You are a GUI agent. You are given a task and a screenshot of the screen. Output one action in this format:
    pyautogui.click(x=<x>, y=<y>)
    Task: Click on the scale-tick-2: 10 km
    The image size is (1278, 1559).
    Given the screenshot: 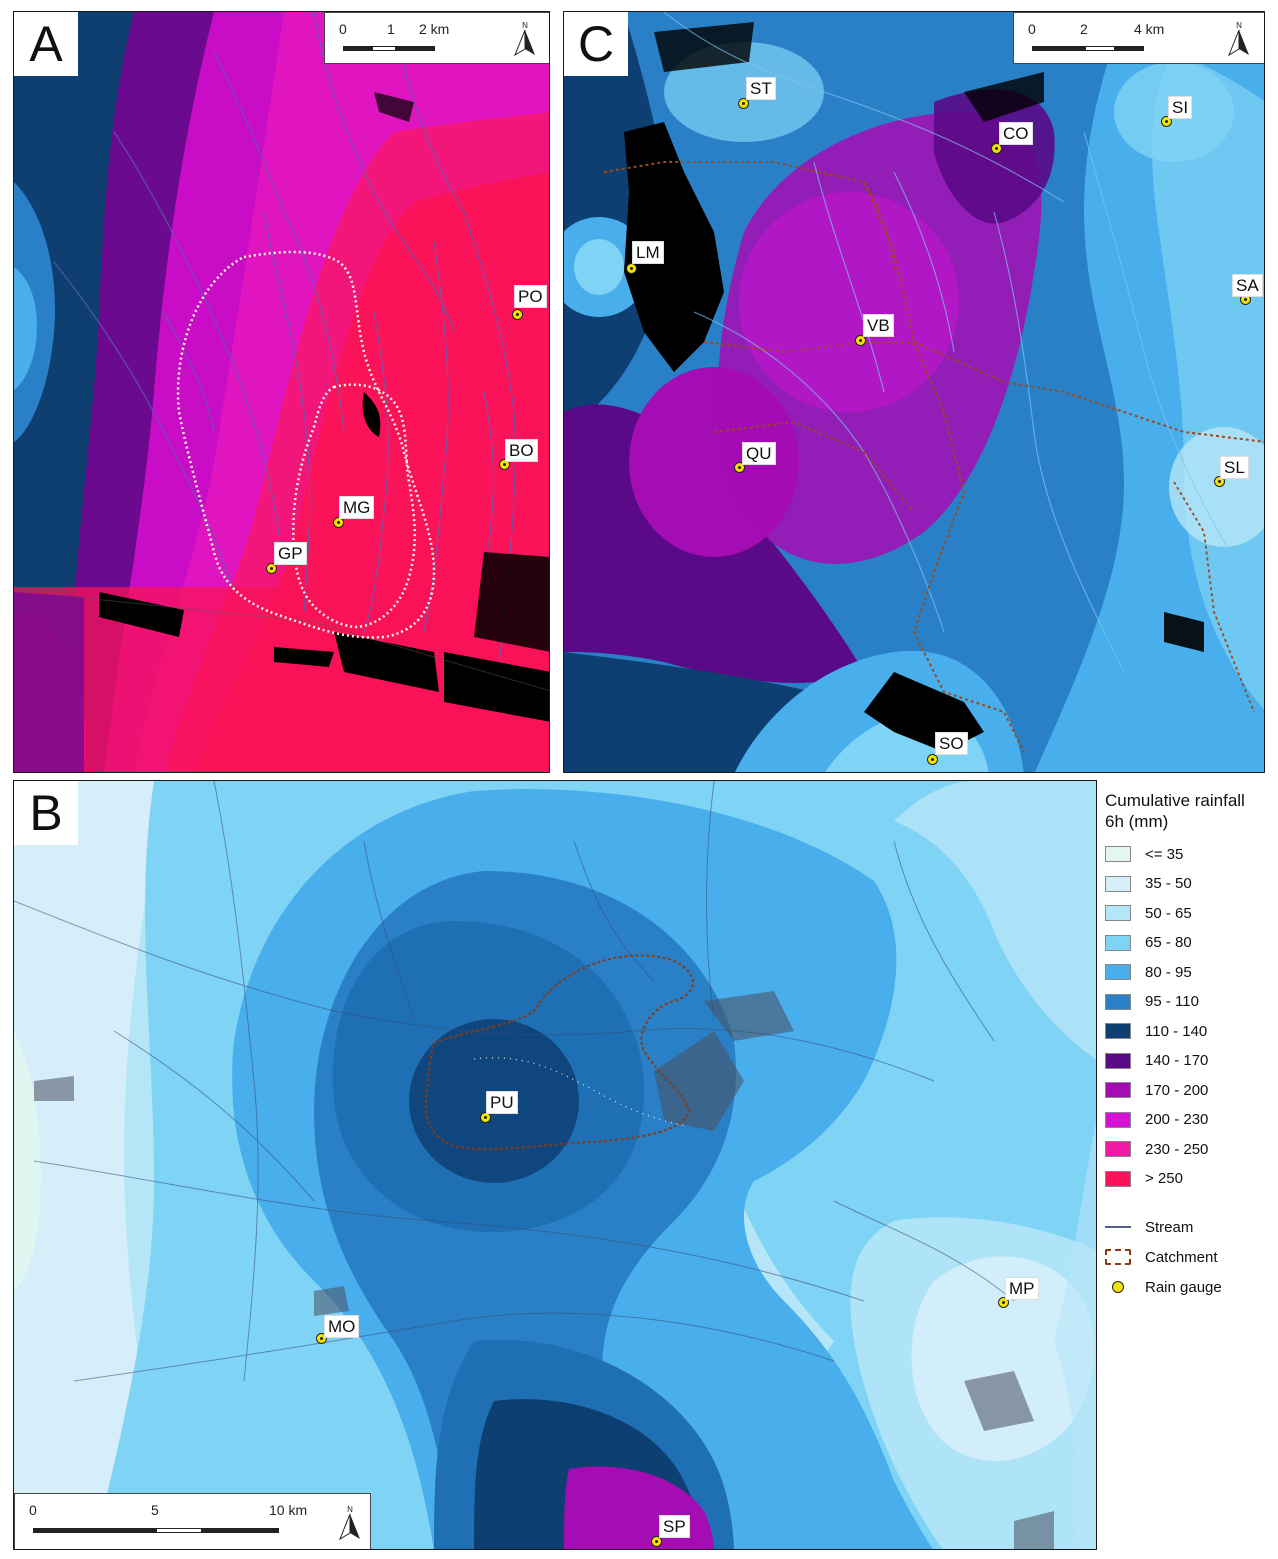 What is the action you would take?
    pyautogui.click(x=288, y=1510)
    